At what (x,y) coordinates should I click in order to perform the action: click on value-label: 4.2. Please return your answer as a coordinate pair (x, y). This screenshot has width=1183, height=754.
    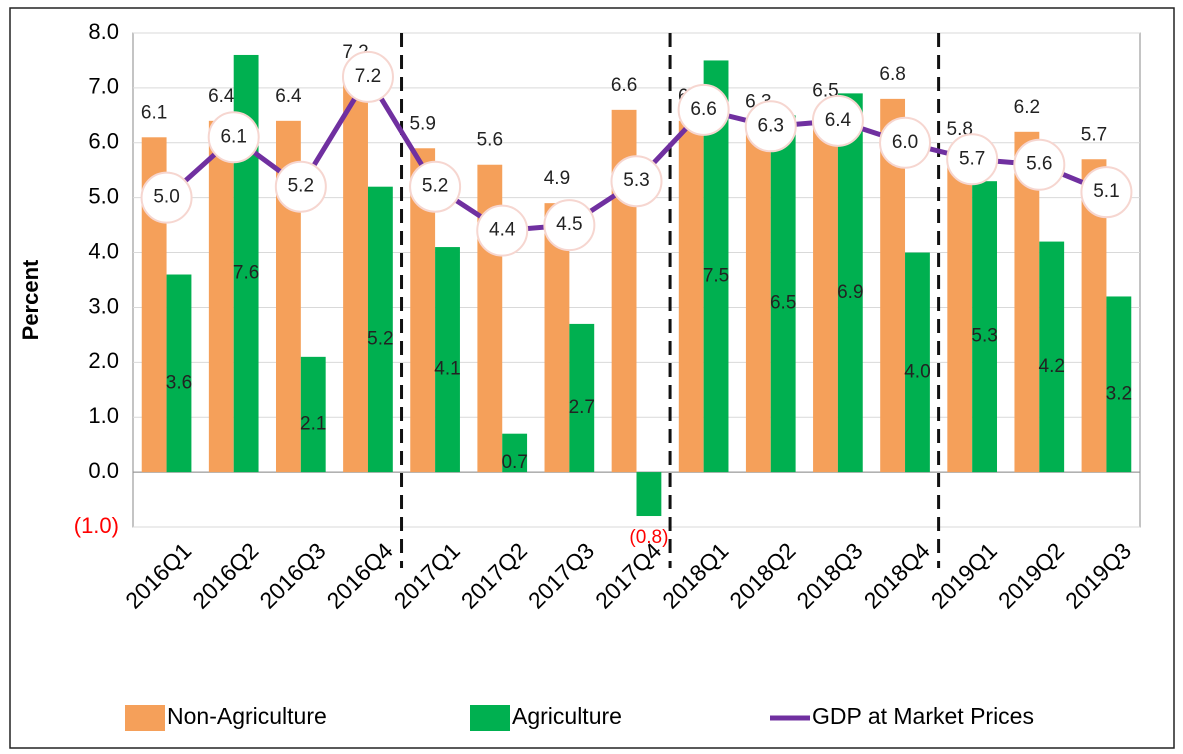
    Looking at the image, I should click on (1052, 366).